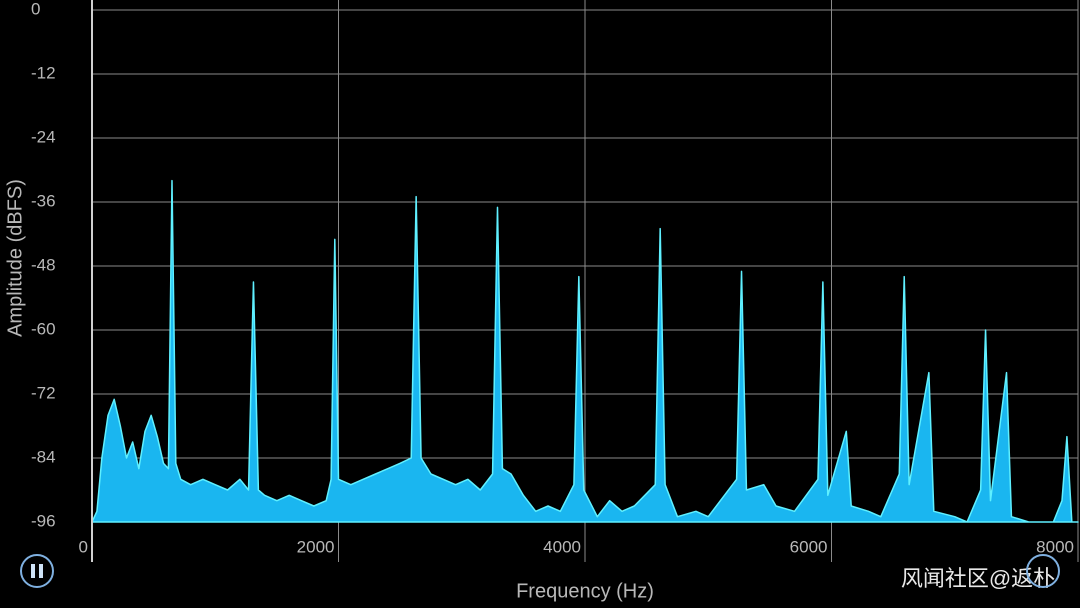 This screenshot has height=608, width=1080. What do you see at coordinates (43, 520) in the screenshot?
I see `y-tick-label: -96` at bounding box center [43, 520].